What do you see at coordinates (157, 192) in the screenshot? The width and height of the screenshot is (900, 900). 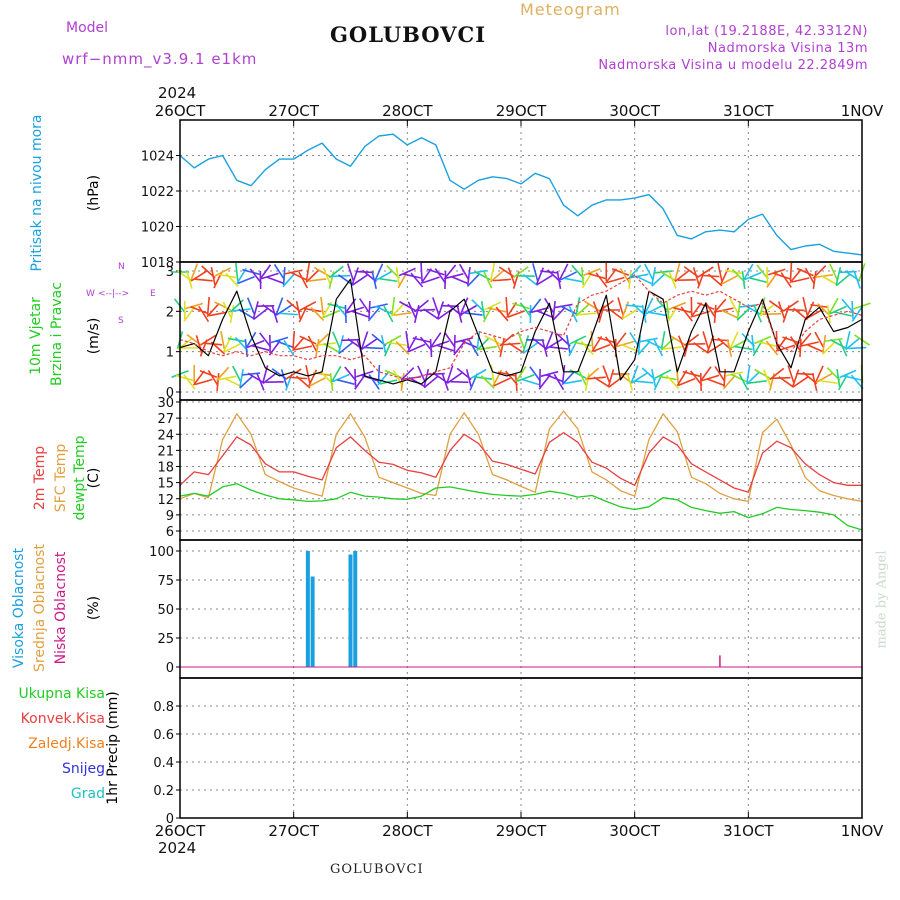 I see `pressure-ytick-label: 1022` at bounding box center [157, 192].